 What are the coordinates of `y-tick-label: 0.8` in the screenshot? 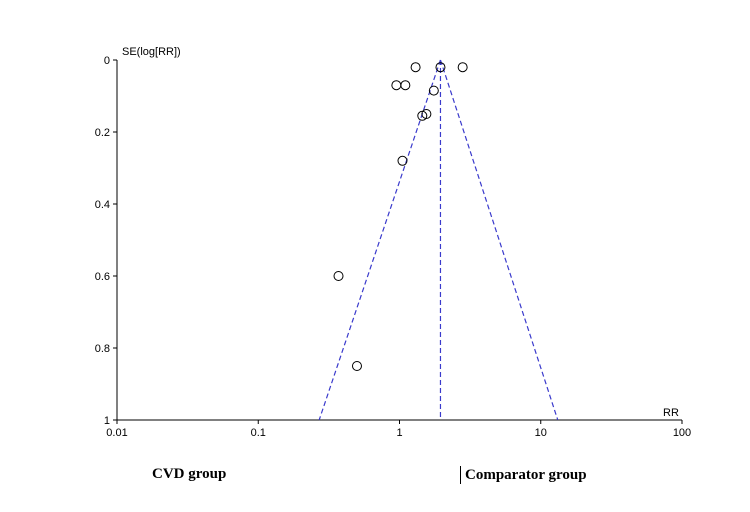 It's located at (102, 349).